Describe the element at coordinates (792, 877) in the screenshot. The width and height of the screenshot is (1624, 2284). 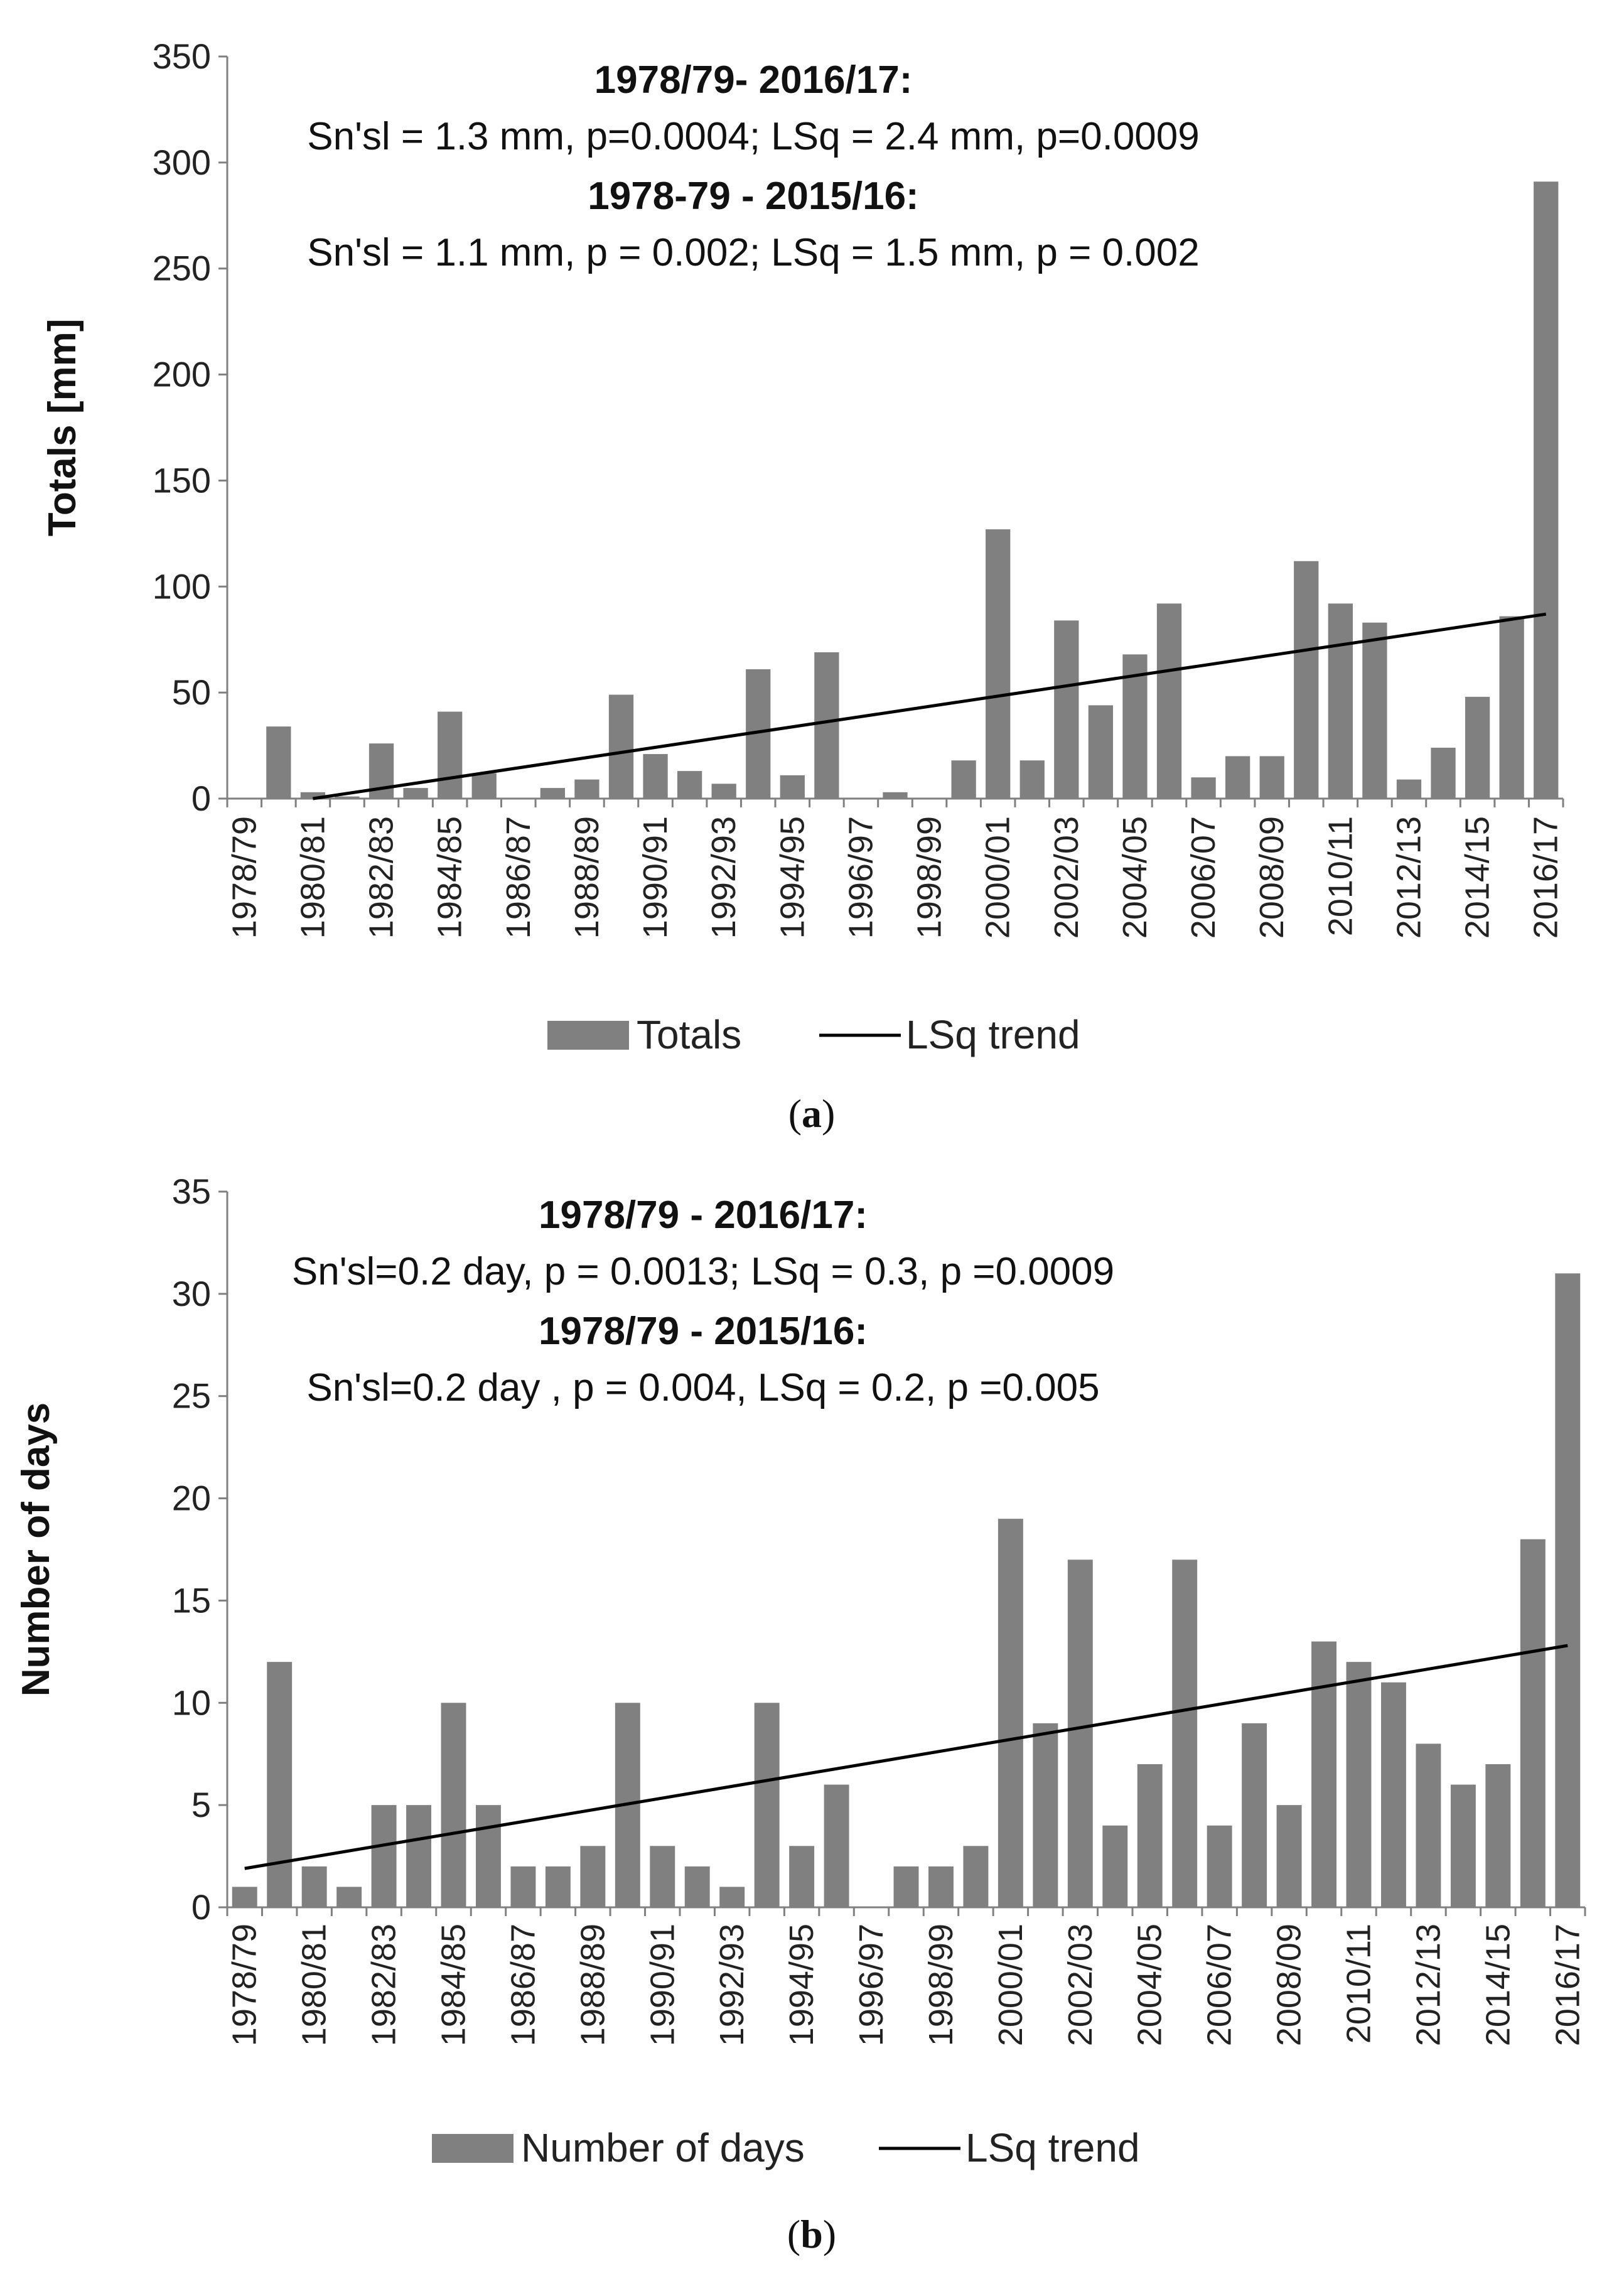
I see `panel-a-x-tick-label: 1994/95` at that location.